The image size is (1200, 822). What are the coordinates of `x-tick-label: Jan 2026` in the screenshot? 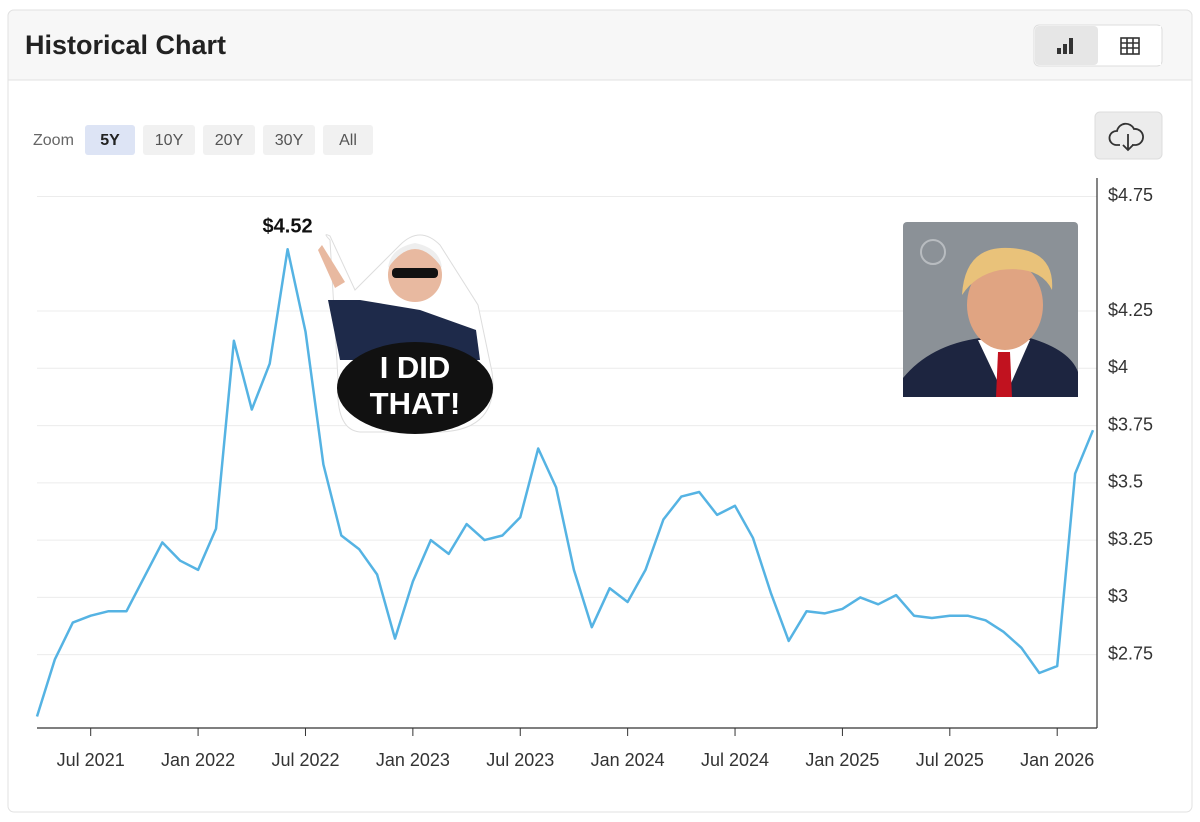 It's located at (1057, 760).